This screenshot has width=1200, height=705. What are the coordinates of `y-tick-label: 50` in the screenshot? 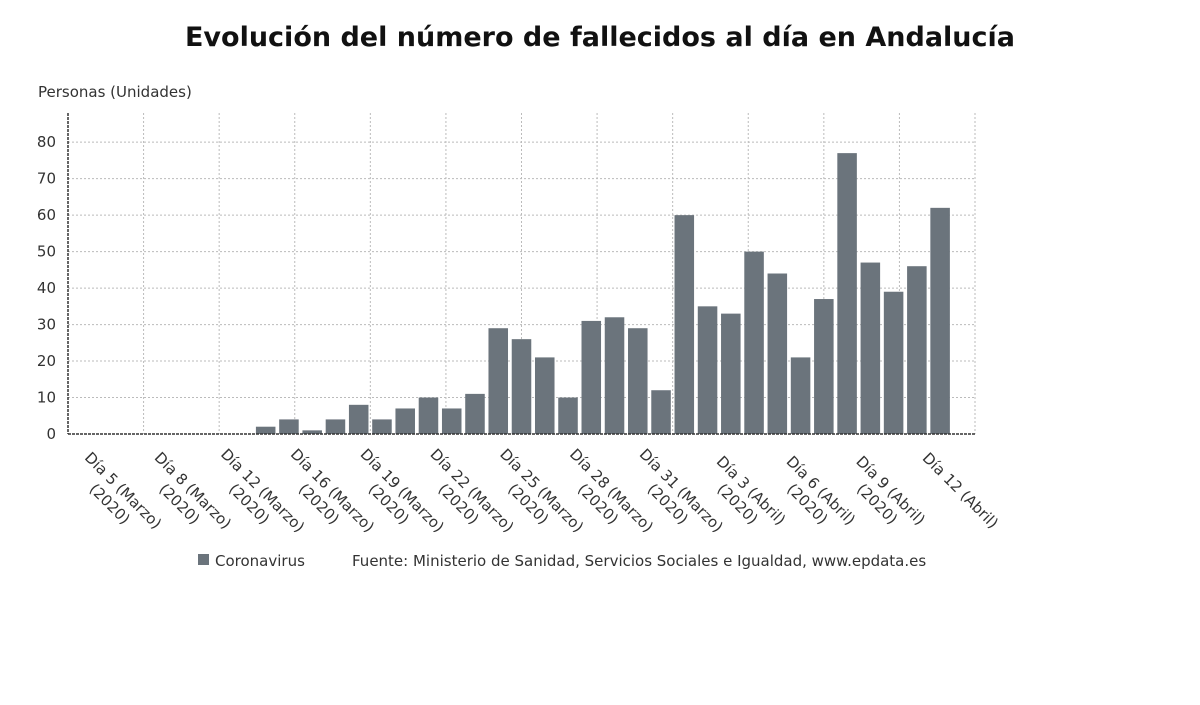 It's located at (46, 252).